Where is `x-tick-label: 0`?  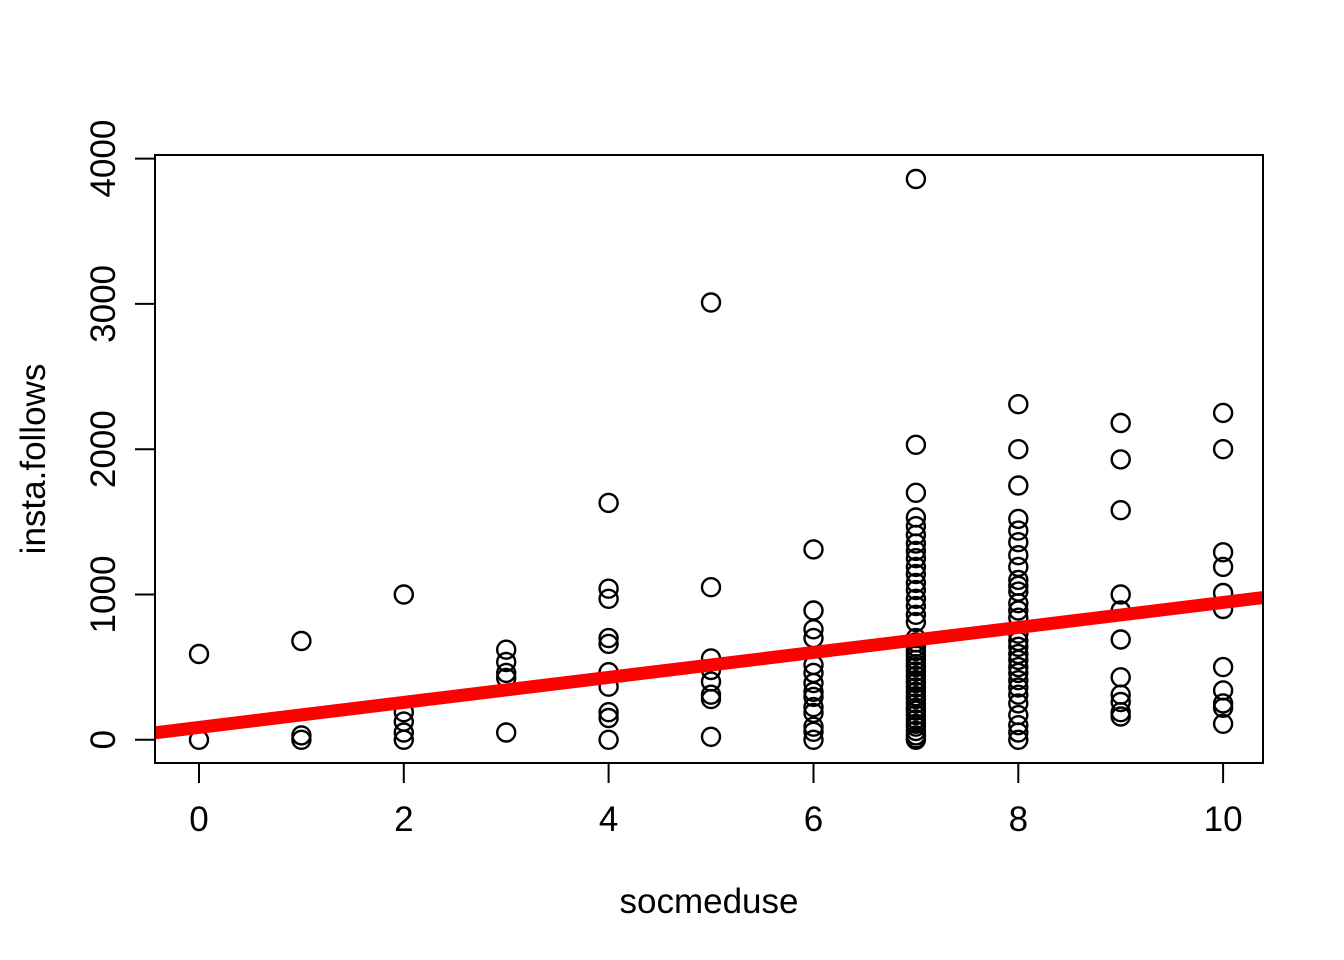 x-tick-label: 0 is located at coordinates (198, 819).